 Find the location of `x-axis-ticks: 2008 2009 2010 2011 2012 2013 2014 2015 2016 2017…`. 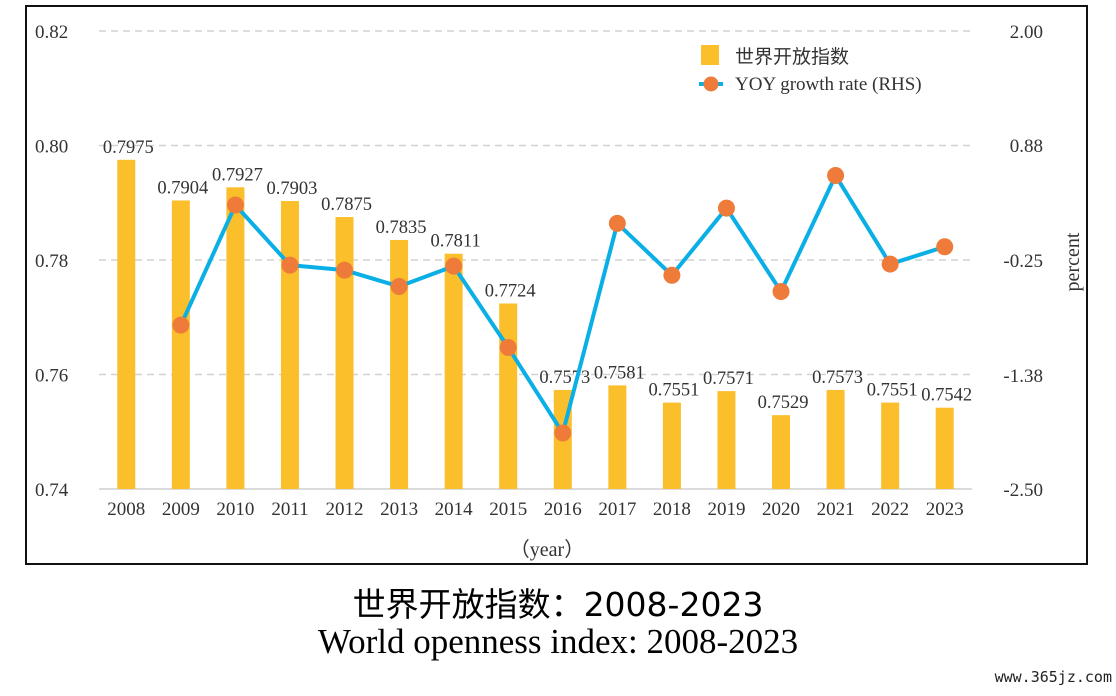

x-axis-ticks: 2008 2009 2010 2011 2012 2013 2014 2015 2016 2017… is located at coordinates (535, 509).